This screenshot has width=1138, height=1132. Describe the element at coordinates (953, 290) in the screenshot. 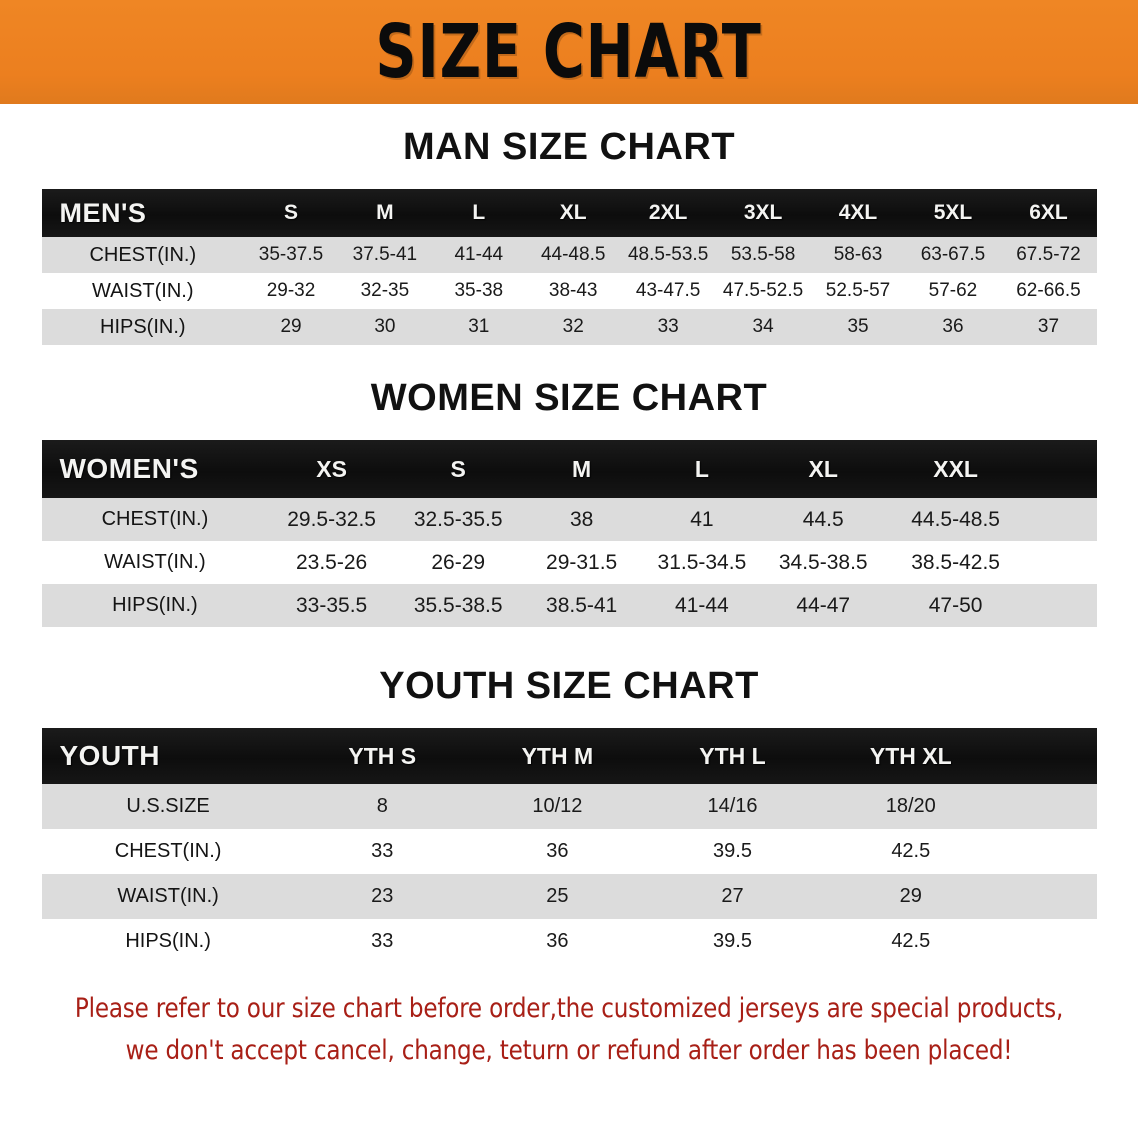

I see `man-cell-1-7: 57-62` at that location.